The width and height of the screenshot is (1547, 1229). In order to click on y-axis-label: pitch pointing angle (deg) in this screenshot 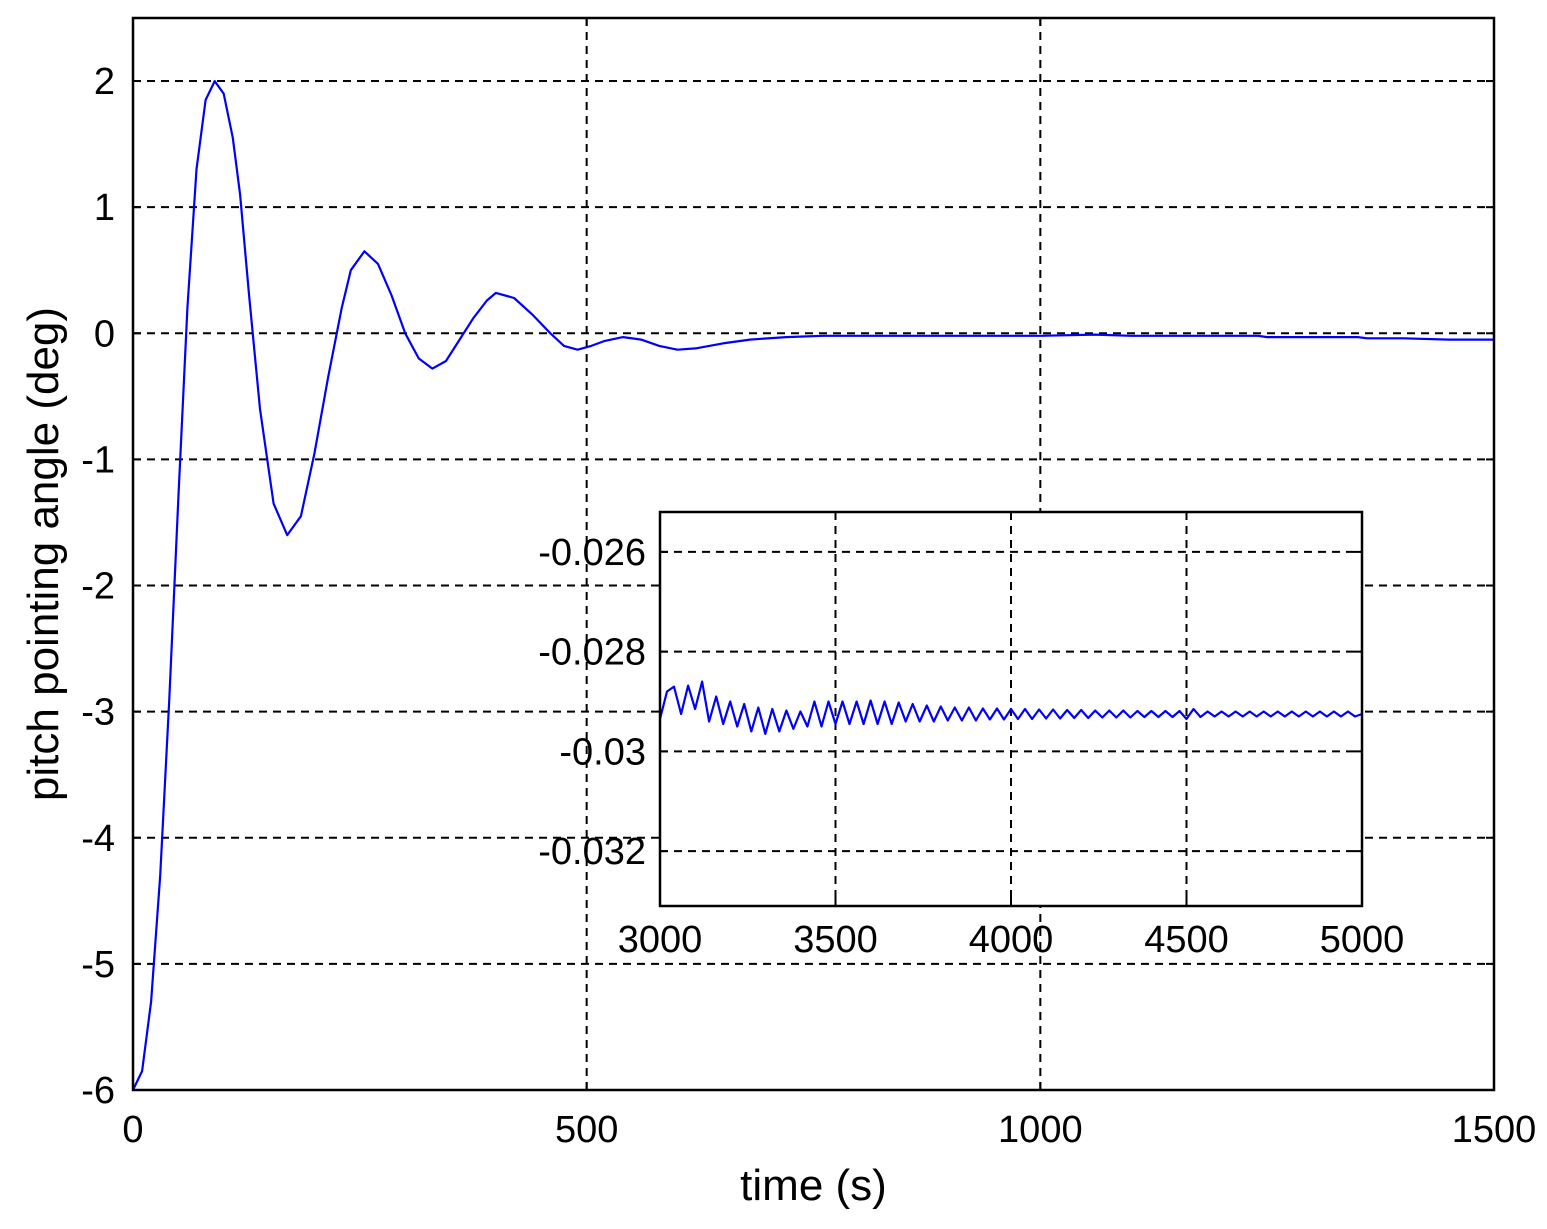, I will do `click(43, 554)`.